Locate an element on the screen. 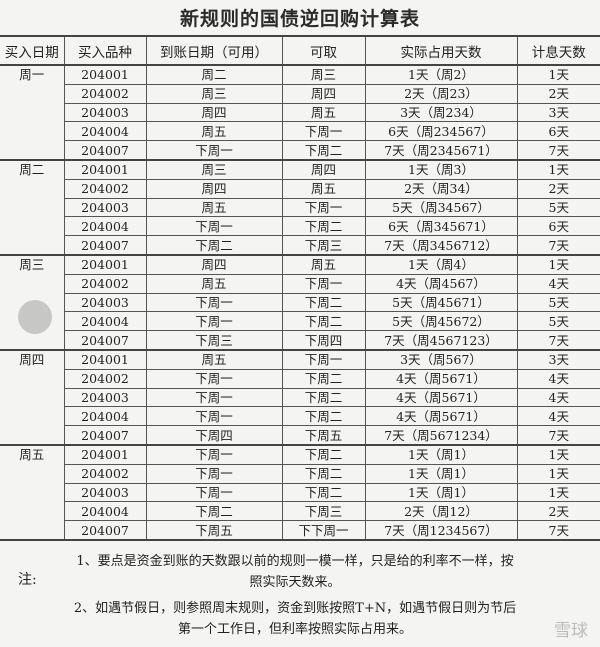  actual-days-cell: 7天（周1234567） is located at coordinates (441, 530).